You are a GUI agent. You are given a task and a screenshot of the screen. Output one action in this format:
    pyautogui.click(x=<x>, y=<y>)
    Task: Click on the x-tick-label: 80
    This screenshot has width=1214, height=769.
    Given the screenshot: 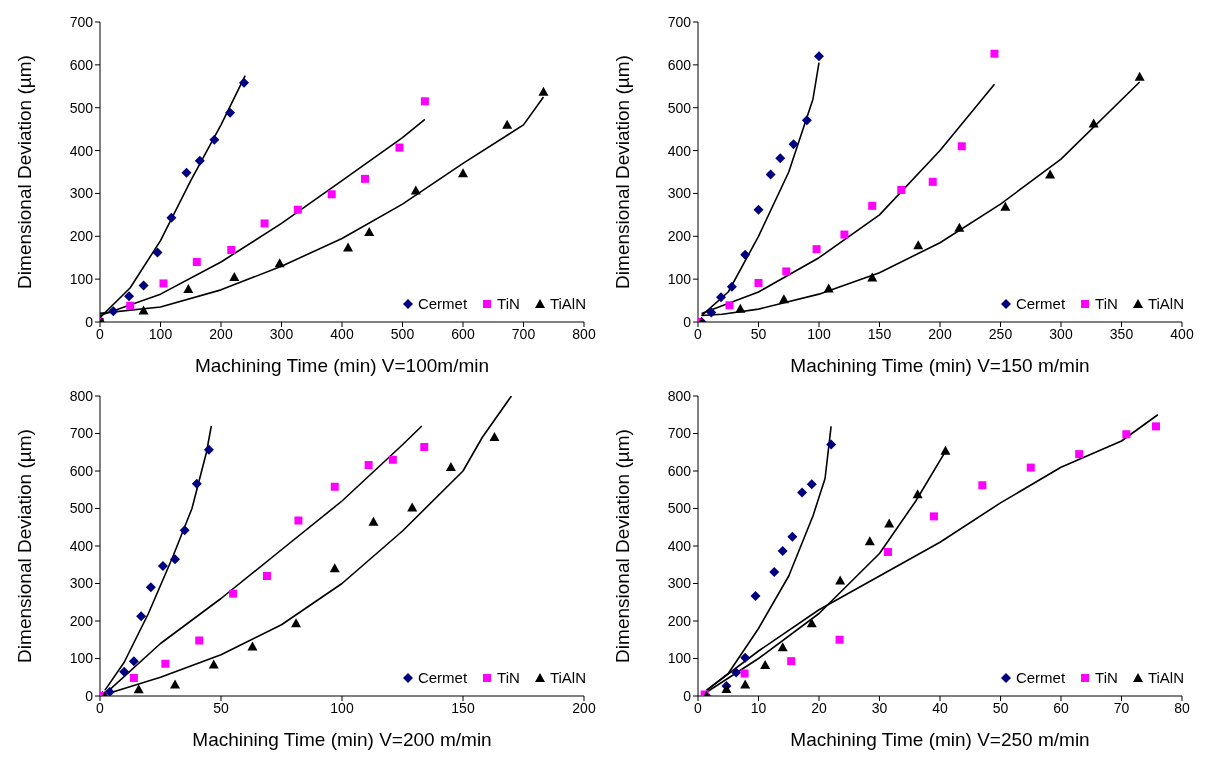 What is the action you would take?
    pyautogui.click(x=1182, y=707)
    